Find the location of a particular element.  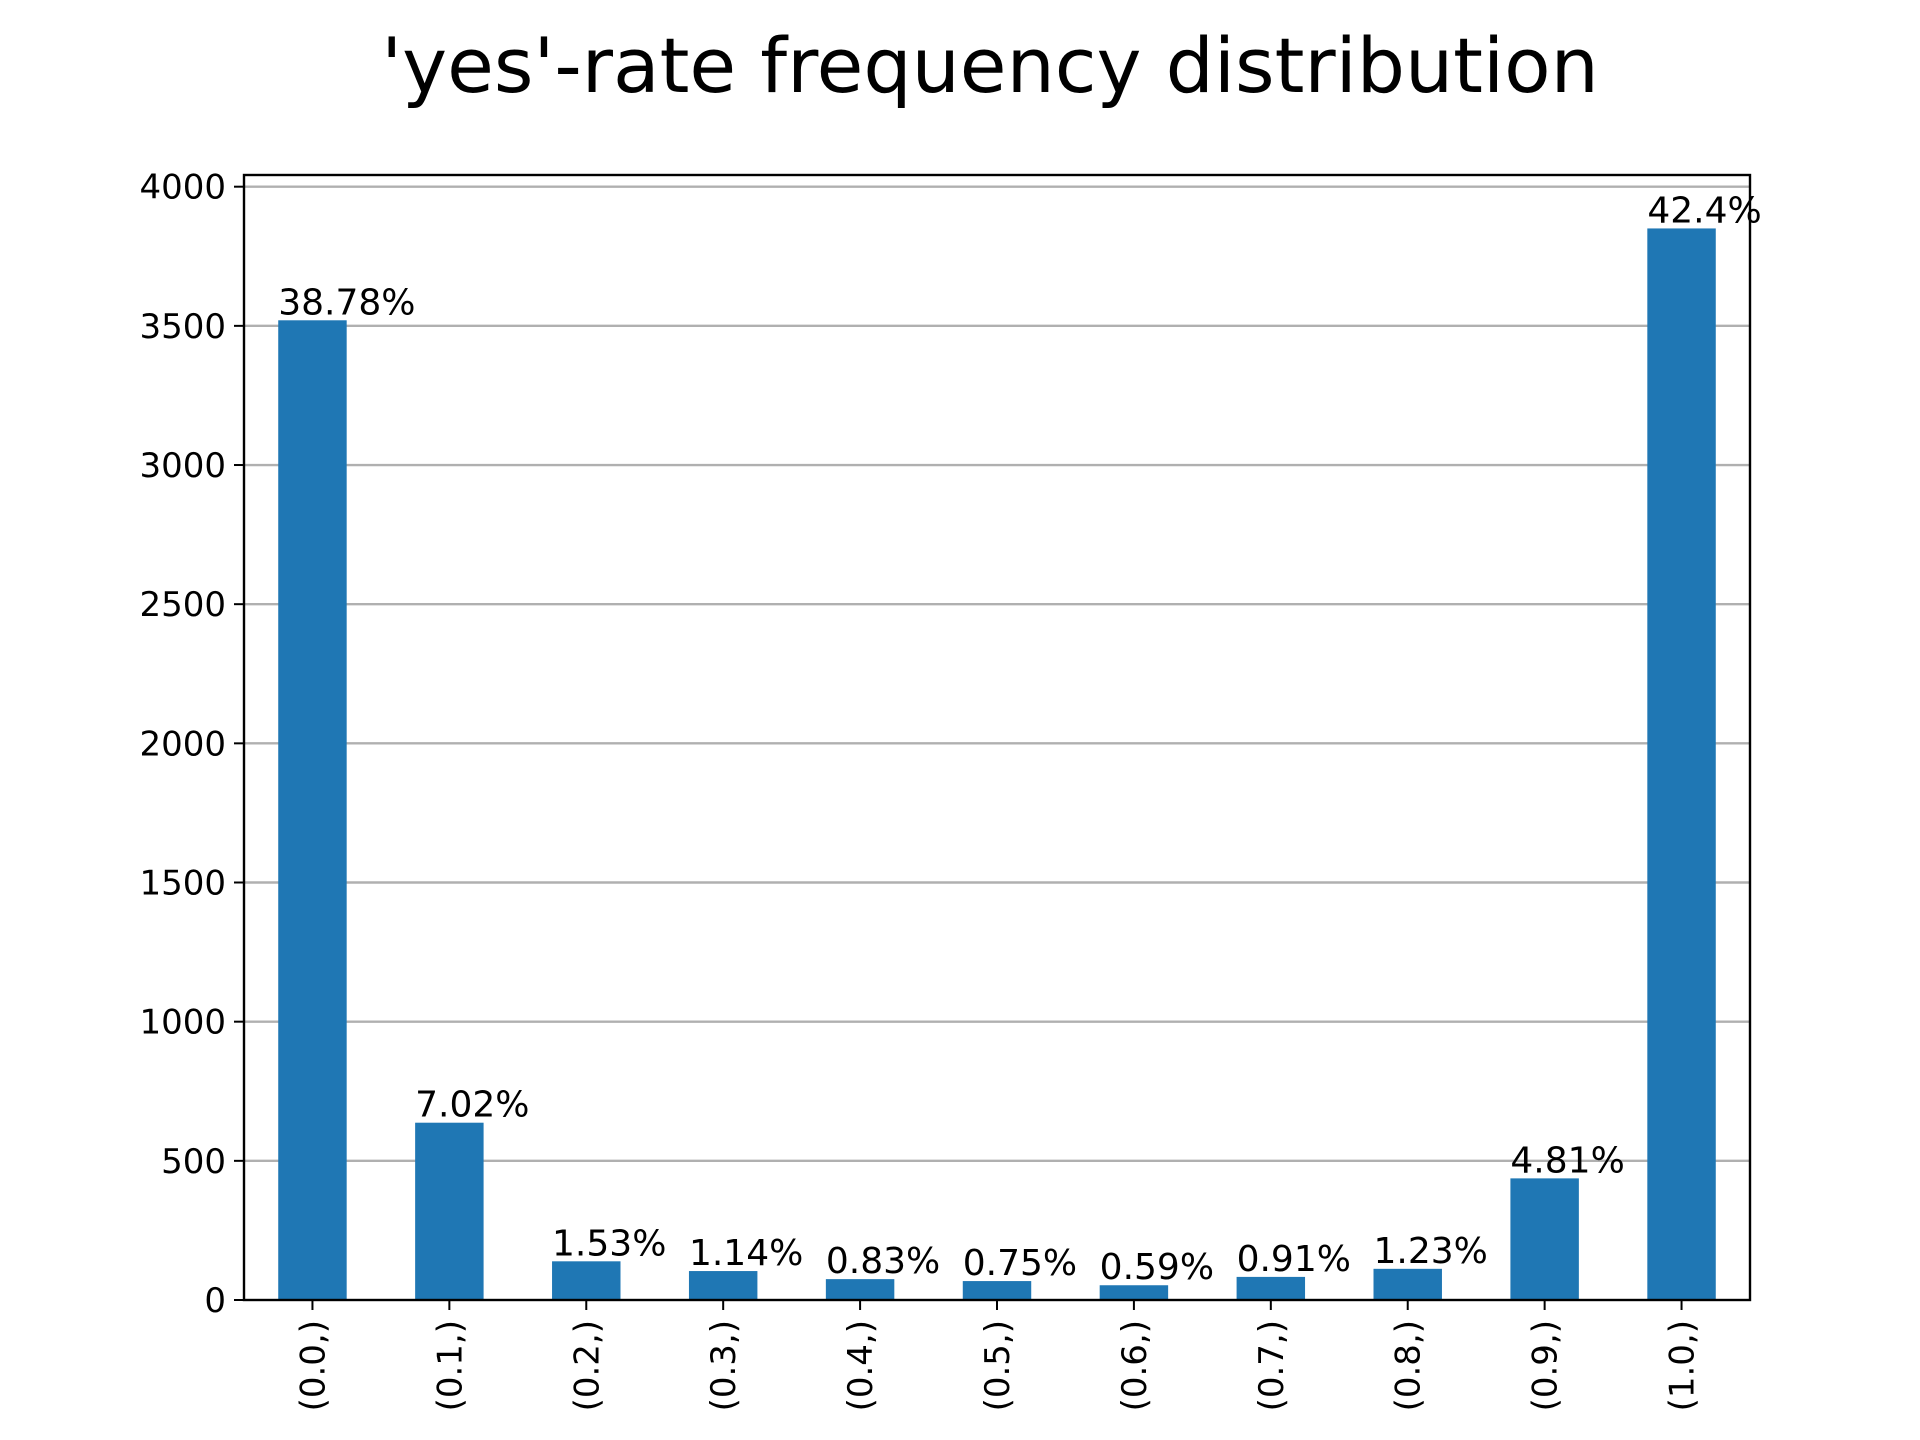

bar-data-label: 0.83% is located at coordinates (883, 1261).